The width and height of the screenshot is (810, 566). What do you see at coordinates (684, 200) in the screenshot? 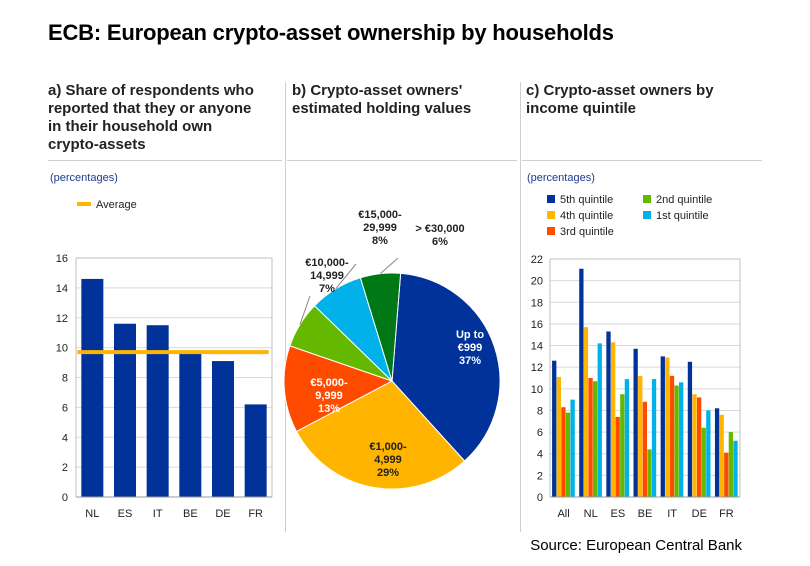
I see `legend-label: 2nd quintile` at bounding box center [684, 200].